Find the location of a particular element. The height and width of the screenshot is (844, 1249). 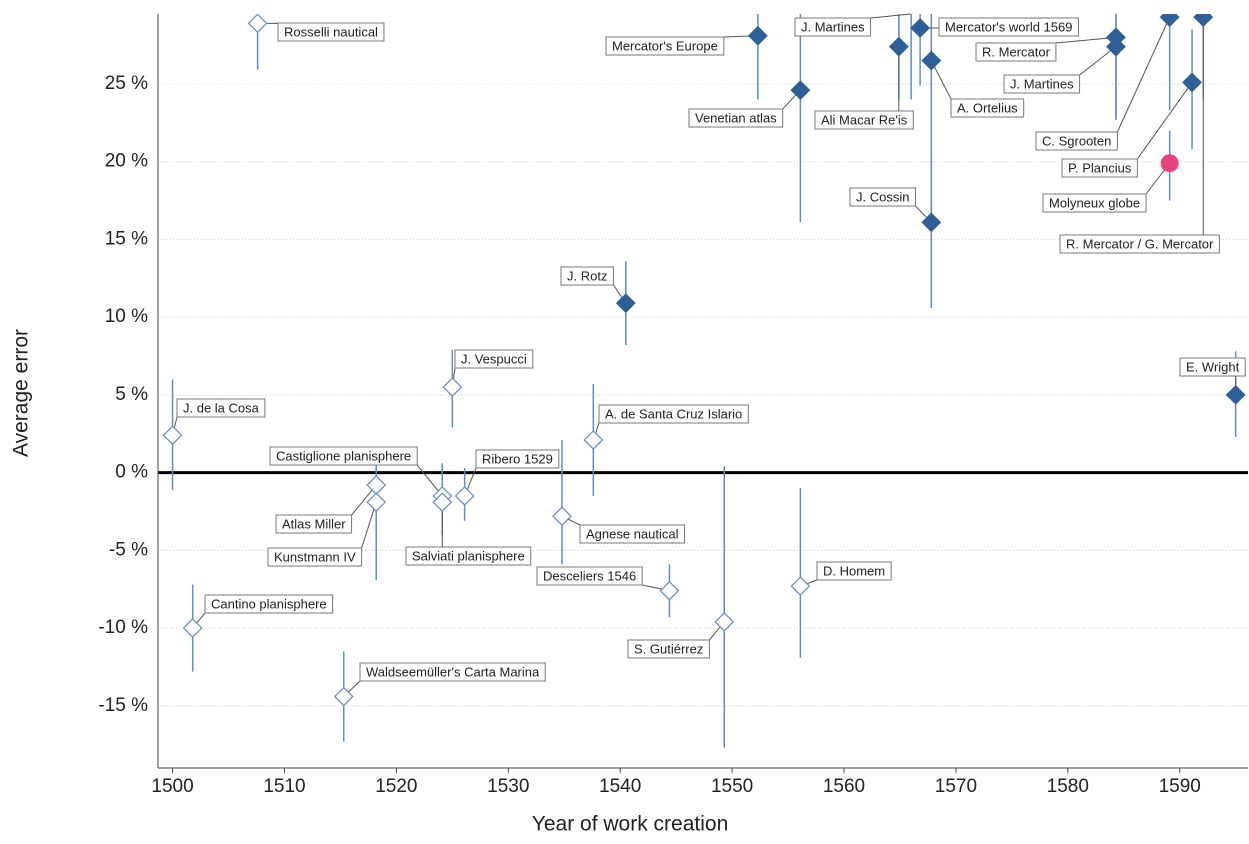

point-label: Mercator's Europe is located at coordinates (665, 46).